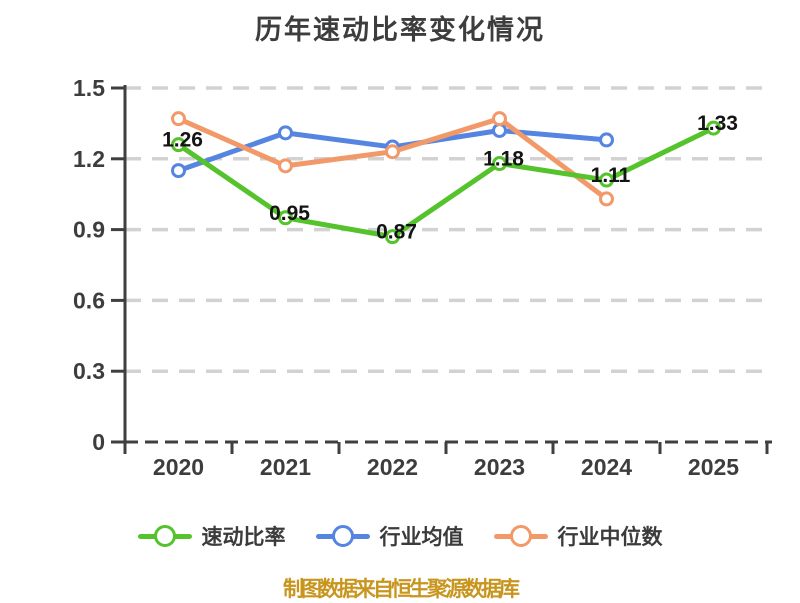 Image resolution: width=800 pixels, height=603 pixels. What do you see at coordinates (182, 140) in the screenshot?
I see `svg-text: 1.26` at bounding box center [182, 140].